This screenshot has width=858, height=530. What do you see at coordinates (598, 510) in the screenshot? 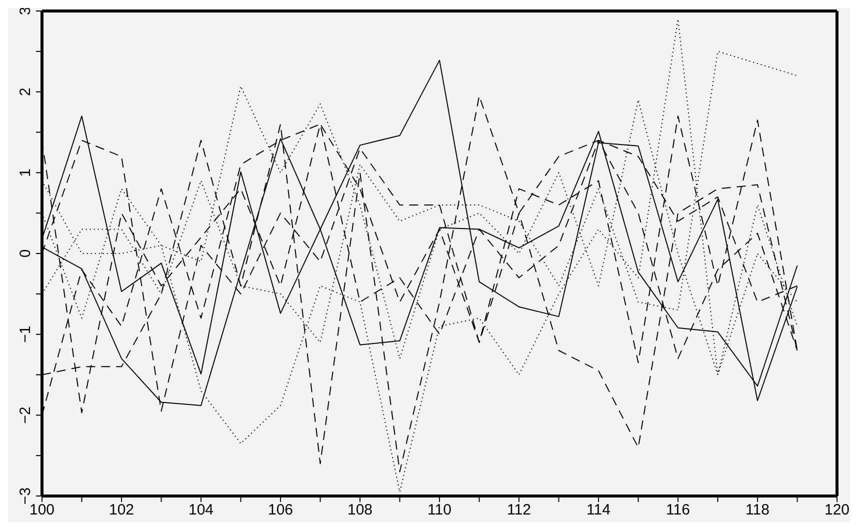
I see `x-tick-label: 114` at bounding box center [598, 510].